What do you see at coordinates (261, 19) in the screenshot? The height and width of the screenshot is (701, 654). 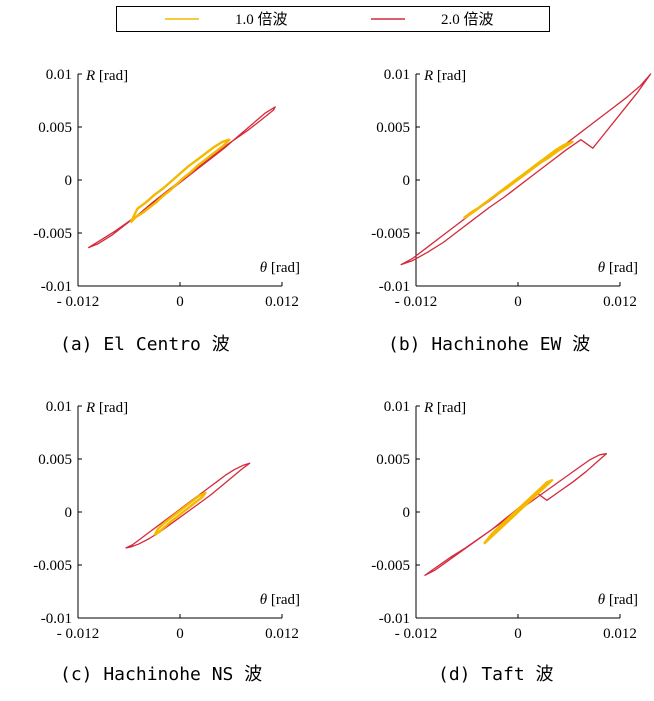 I see `legend-label-1x: 1.0 倍波` at bounding box center [261, 19].